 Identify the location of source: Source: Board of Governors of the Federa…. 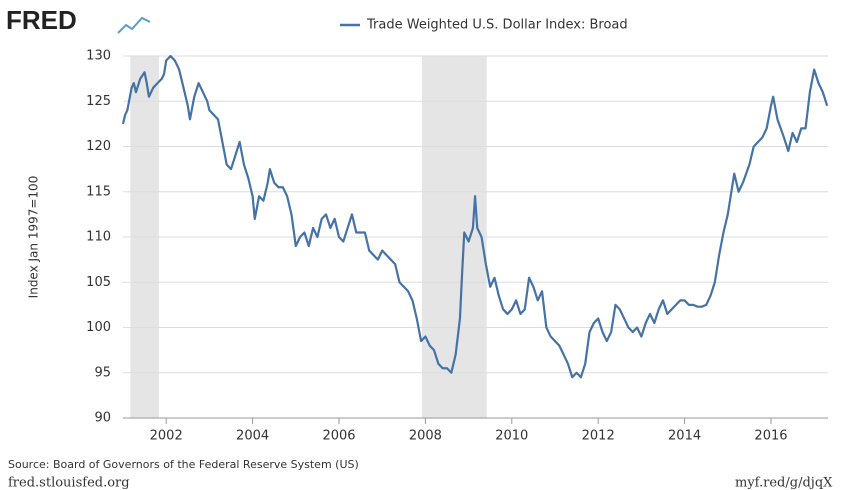
(183, 464).